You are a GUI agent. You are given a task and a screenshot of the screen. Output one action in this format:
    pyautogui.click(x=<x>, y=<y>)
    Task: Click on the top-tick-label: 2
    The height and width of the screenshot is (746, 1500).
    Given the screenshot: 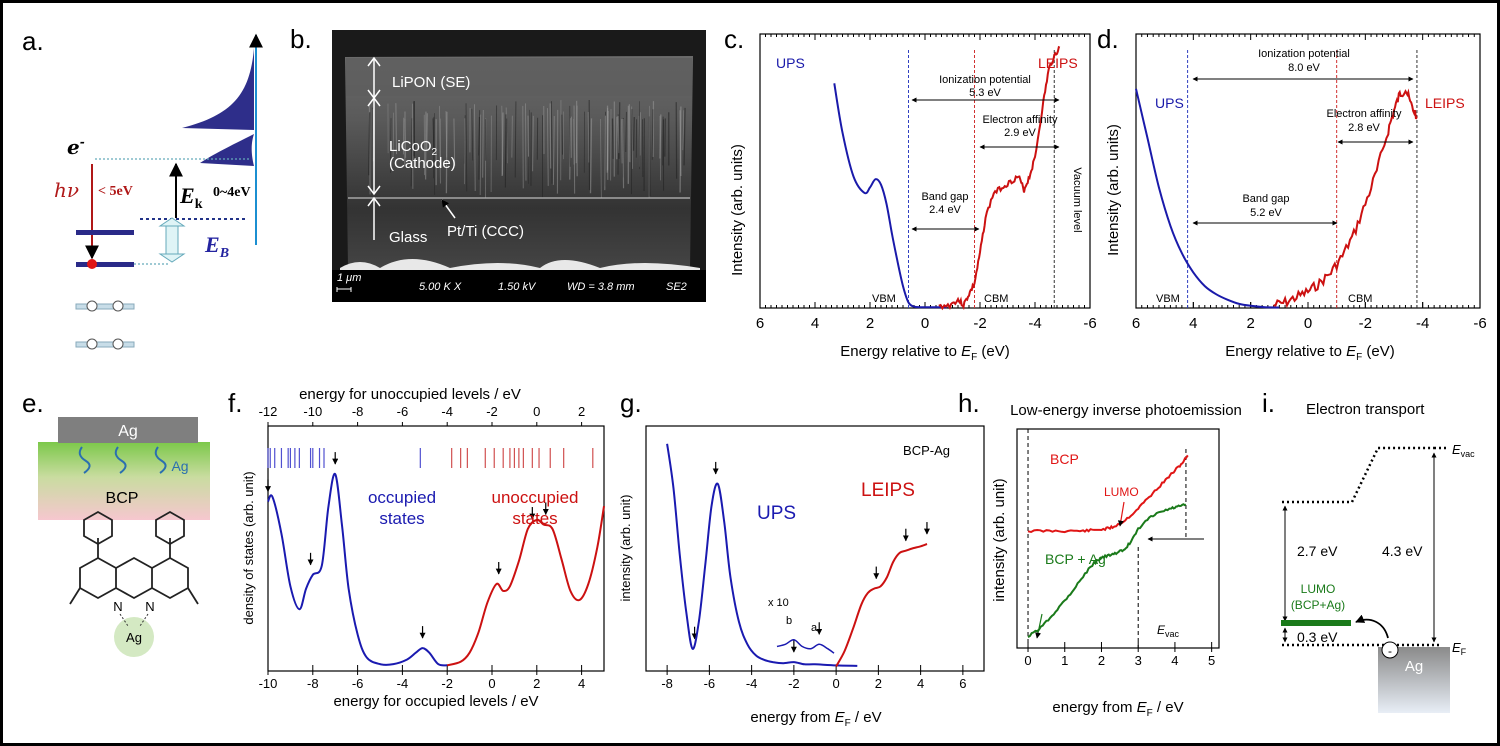 What is the action you would take?
    pyautogui.click(x=581, y=411)
    